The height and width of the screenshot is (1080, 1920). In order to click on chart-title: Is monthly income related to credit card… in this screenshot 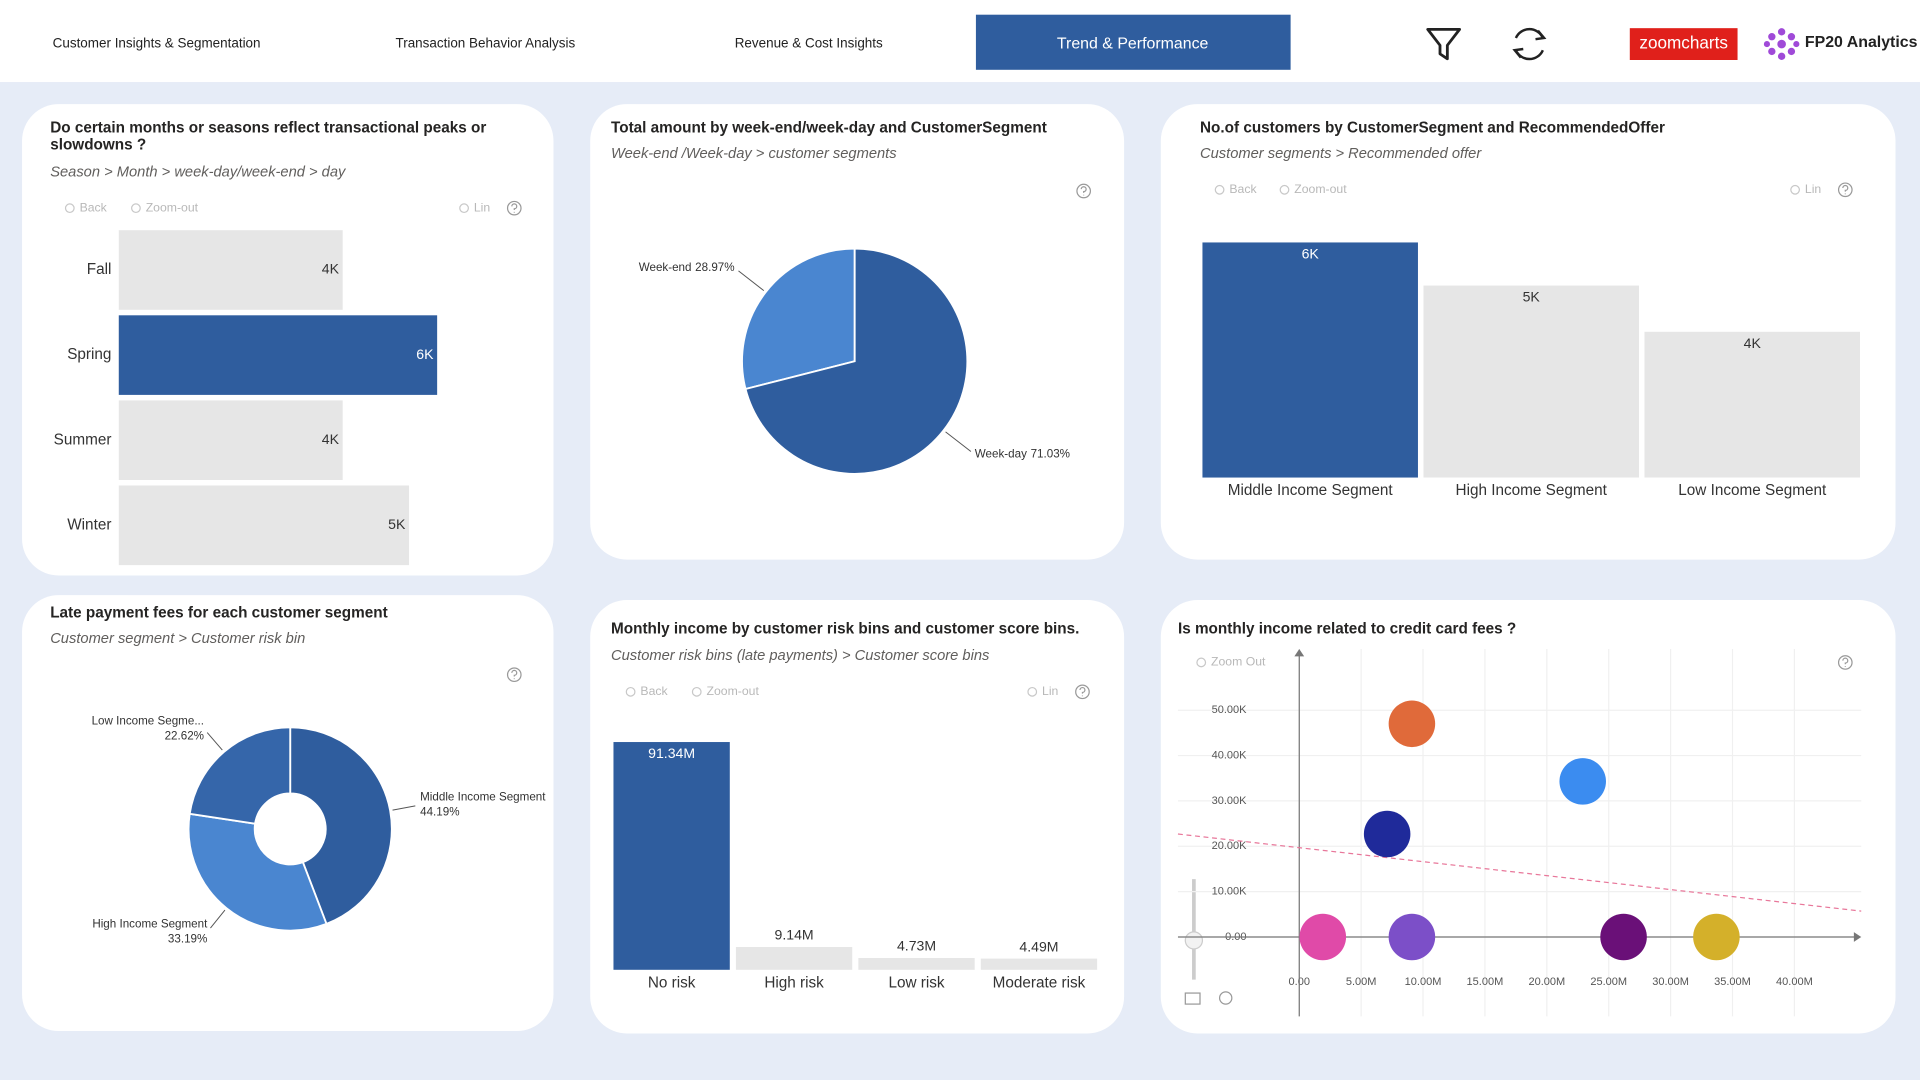, I will do `click(1347, 628)`.